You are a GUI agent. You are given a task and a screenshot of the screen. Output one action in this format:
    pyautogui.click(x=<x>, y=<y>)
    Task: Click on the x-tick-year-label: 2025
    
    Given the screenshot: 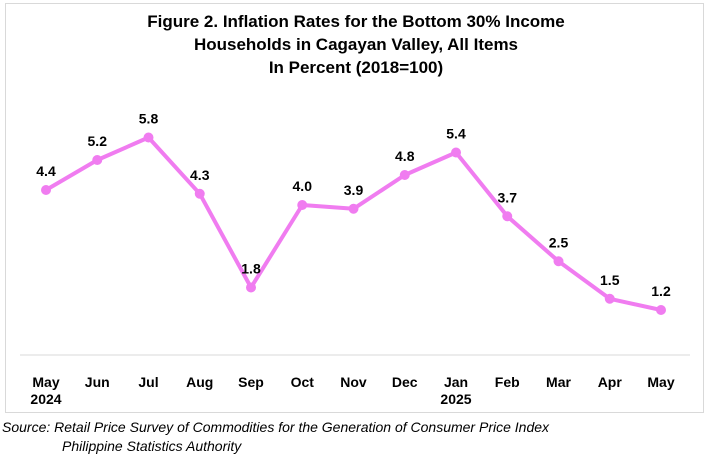 What is the action you would take?
    pyautogui.click(x=455, y=399)
    